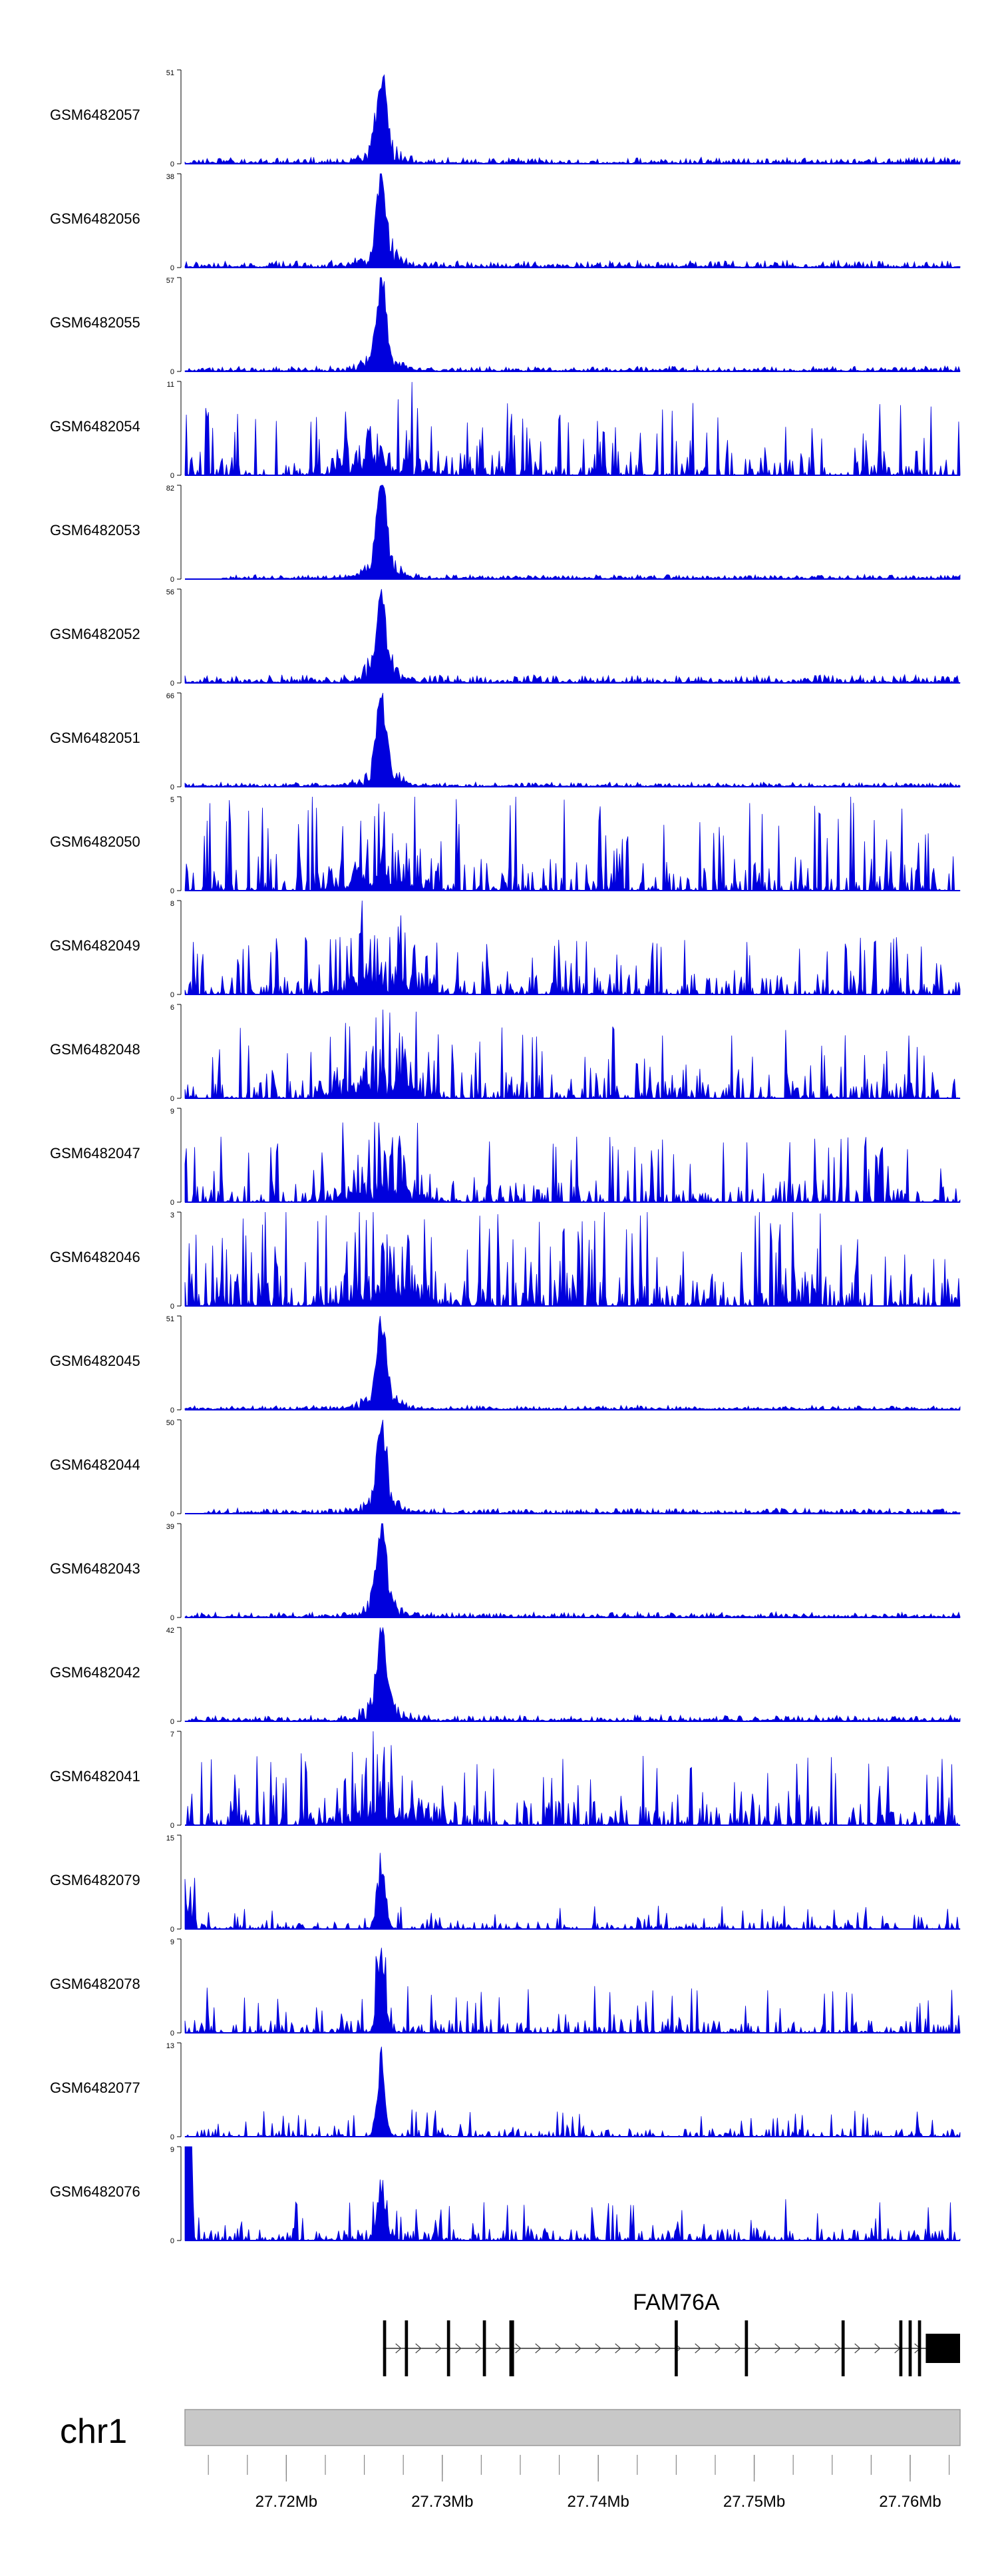 The width and height of the screenshot is (998, 2576). I want to click on signal-track: GSM6482050 5 0, so click(505, 845).